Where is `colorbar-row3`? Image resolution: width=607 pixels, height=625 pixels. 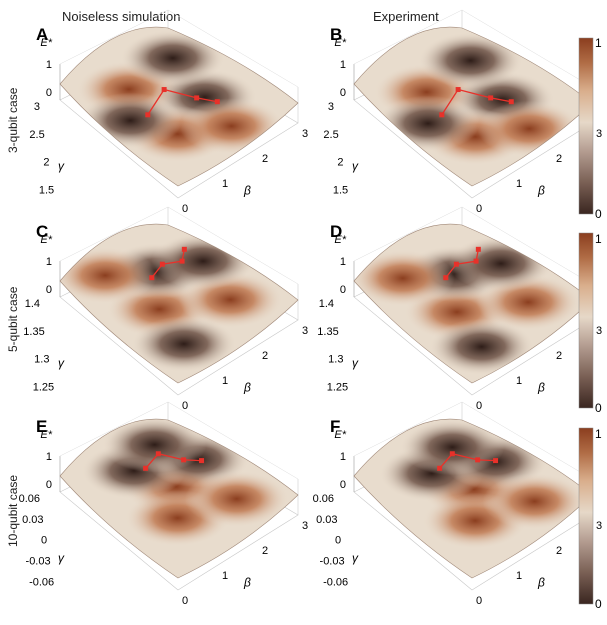
colorbar-row3 is located at coordinates (586, 516).